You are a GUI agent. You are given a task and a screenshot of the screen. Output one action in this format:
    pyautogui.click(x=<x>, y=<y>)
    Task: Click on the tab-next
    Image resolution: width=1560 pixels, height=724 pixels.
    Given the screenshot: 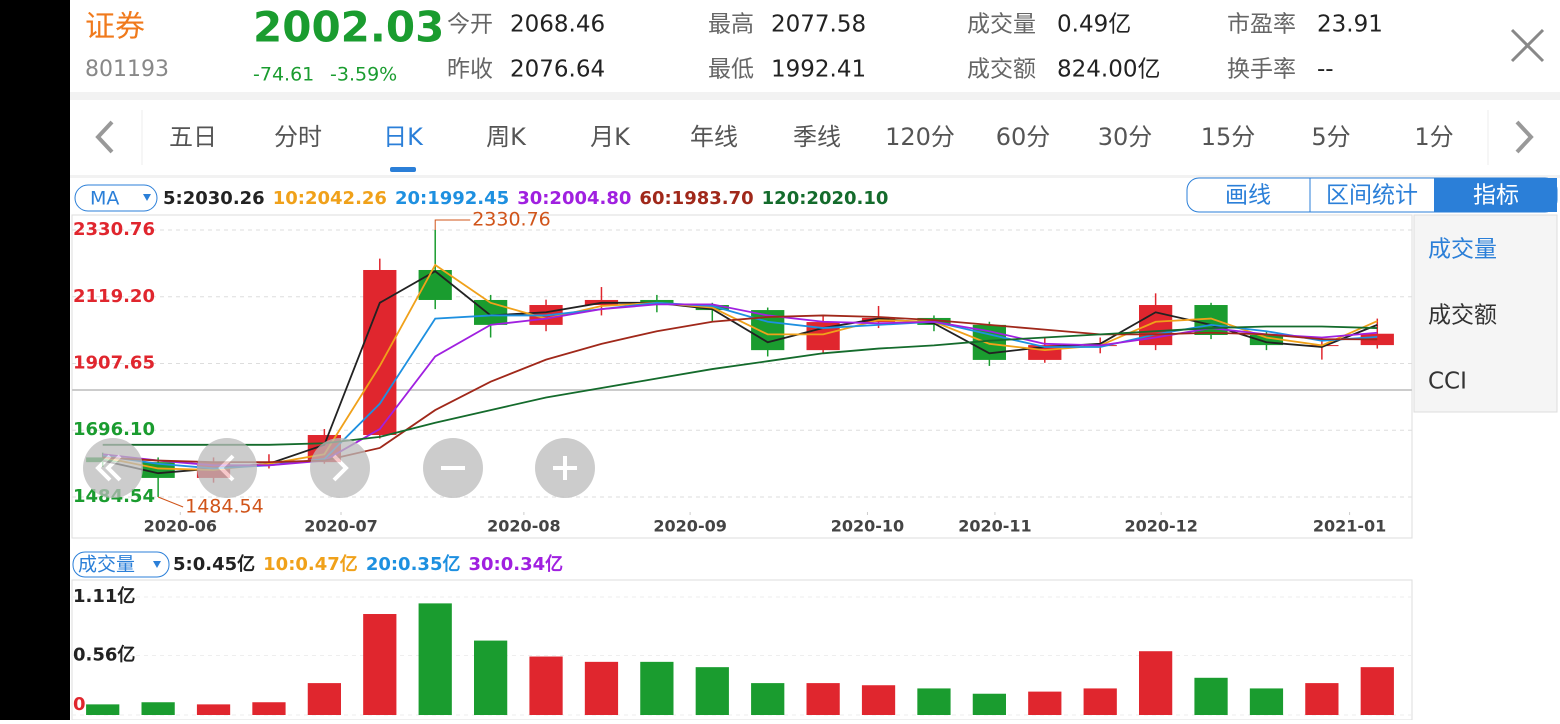 What is the action you would take?
    pyautogui.click(x=1524, y=137)
    